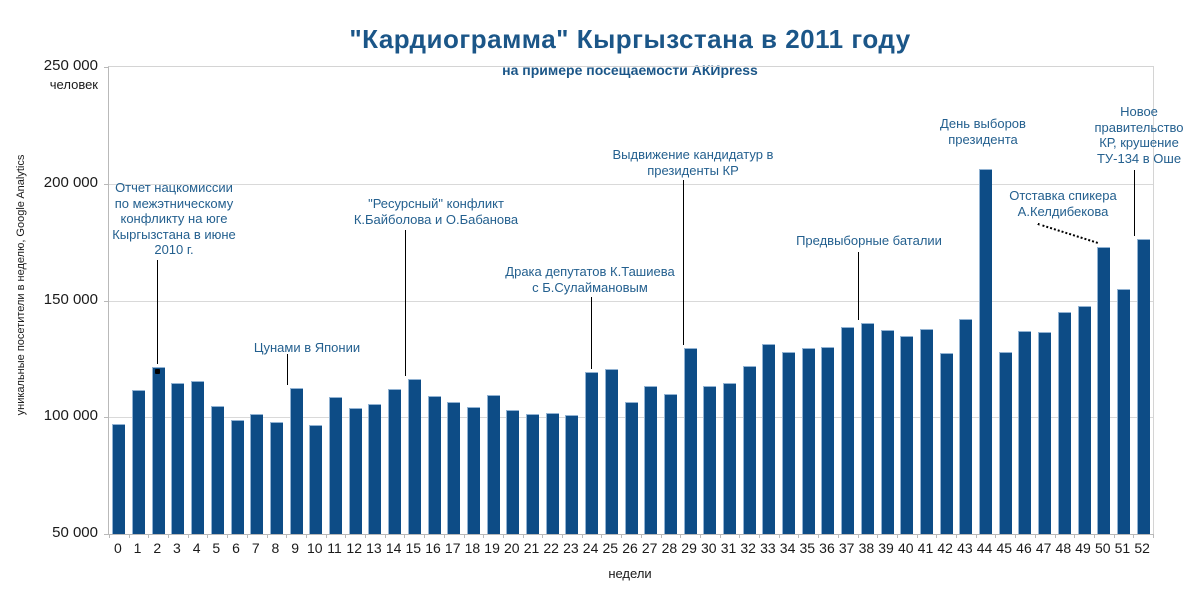 The width and height of the screenshot is (1200, 597). I want to click on x-tick-label-29: 29, so click(689, 548).